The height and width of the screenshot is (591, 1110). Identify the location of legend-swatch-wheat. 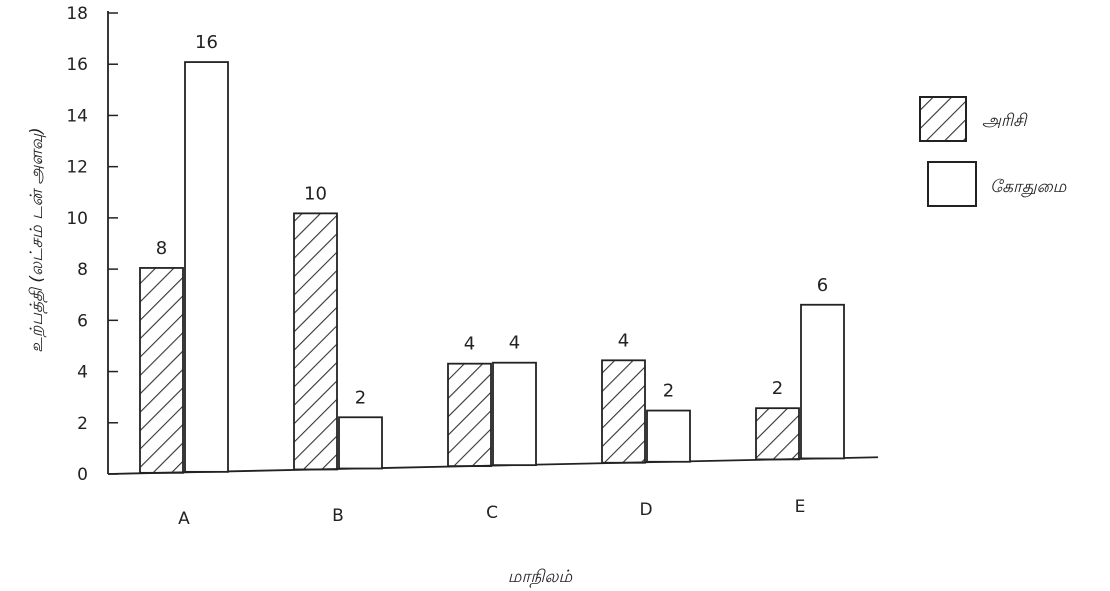
(952, 184).